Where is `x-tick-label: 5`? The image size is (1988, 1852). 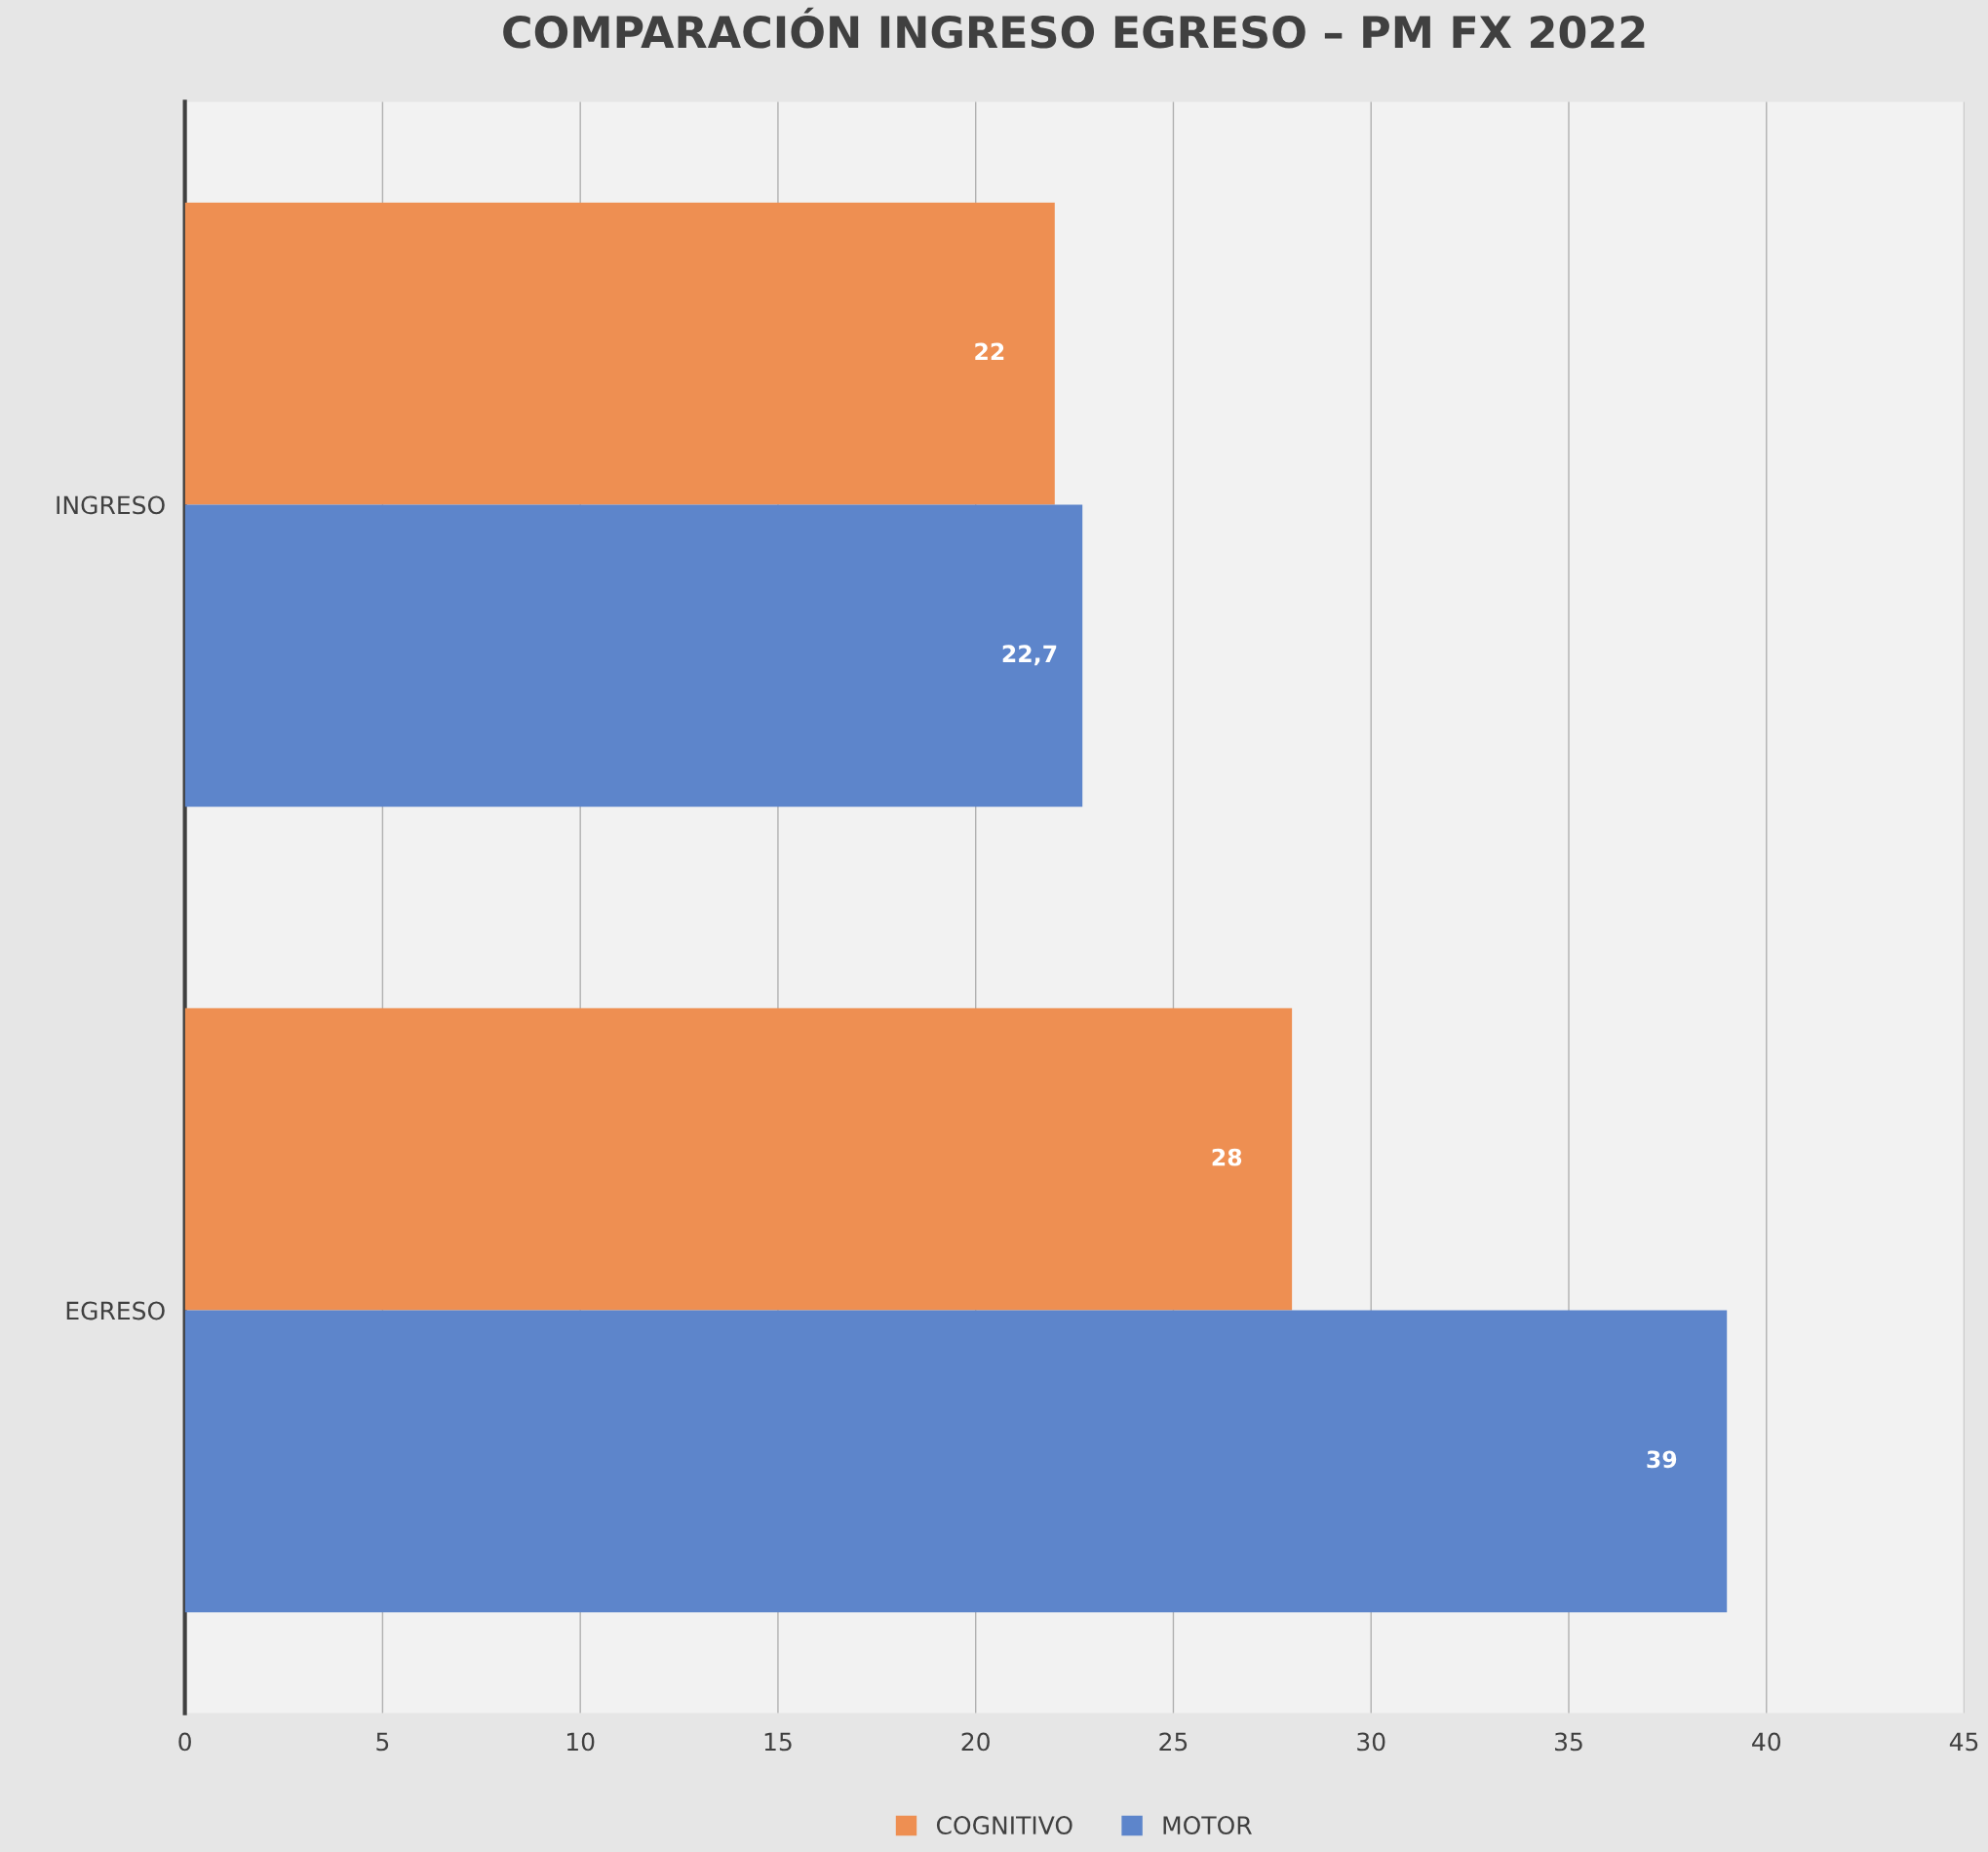
x-tick-label: 5 is located at coordinates (382, 1742).